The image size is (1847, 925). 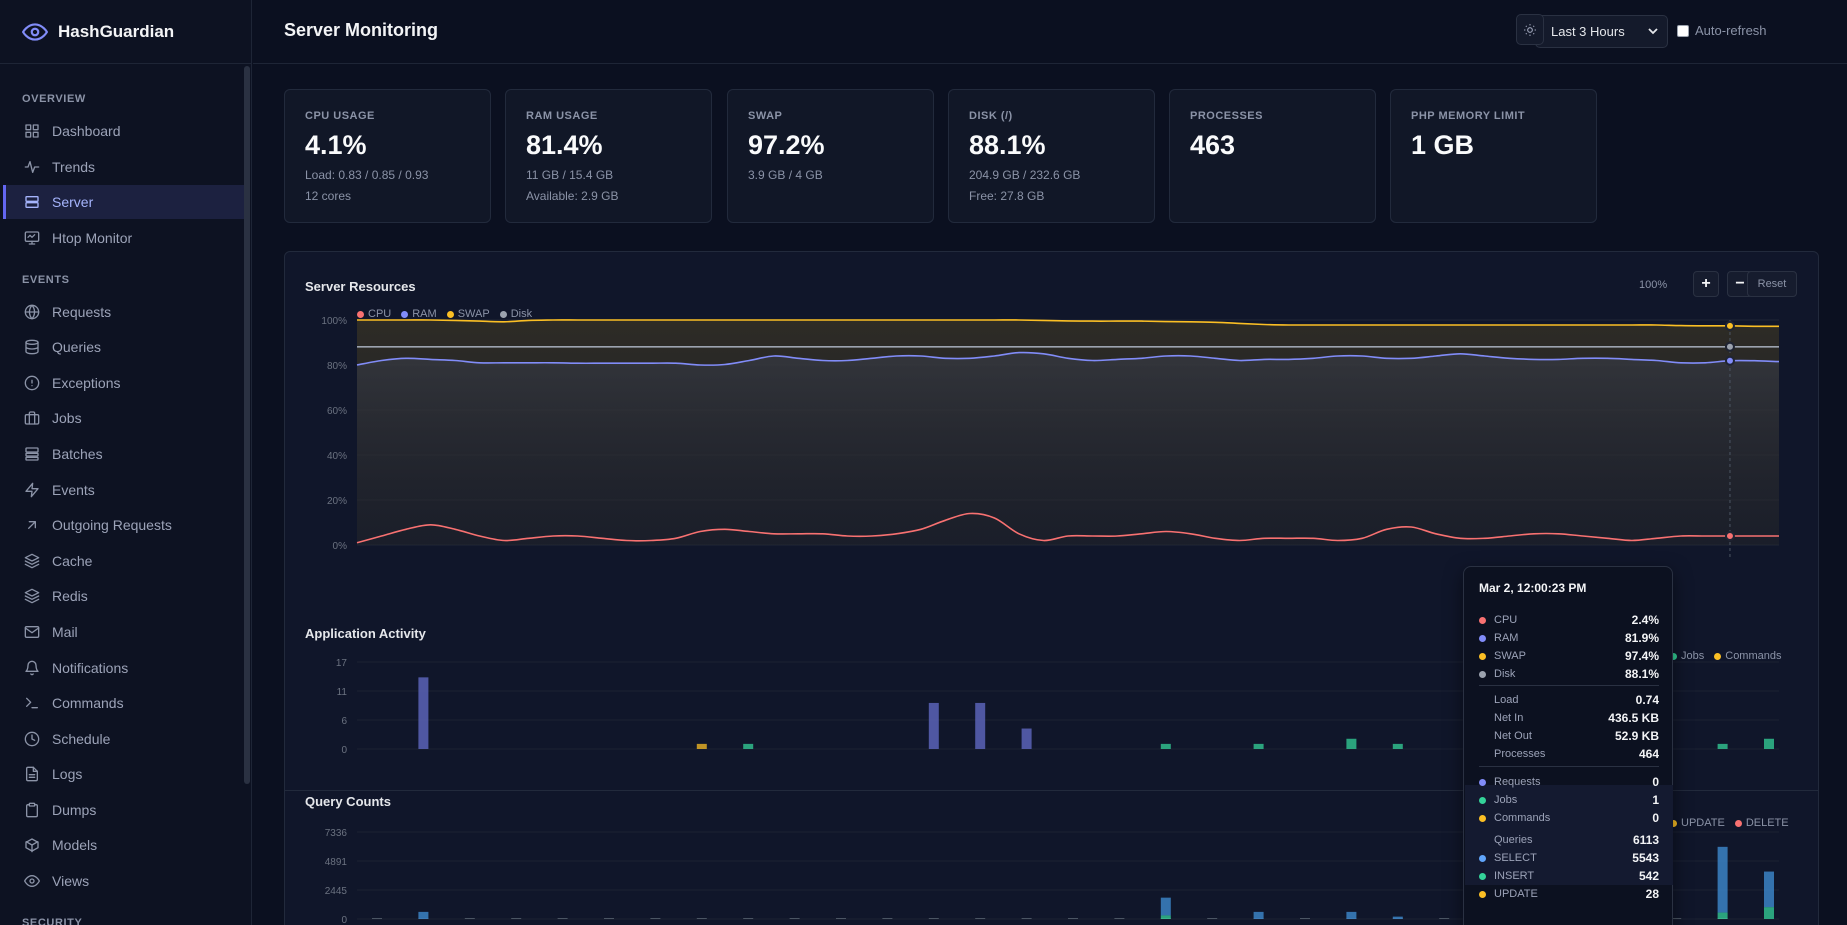 I want to click on resources-legend-disk: Disk, so click(x=515, y=314).